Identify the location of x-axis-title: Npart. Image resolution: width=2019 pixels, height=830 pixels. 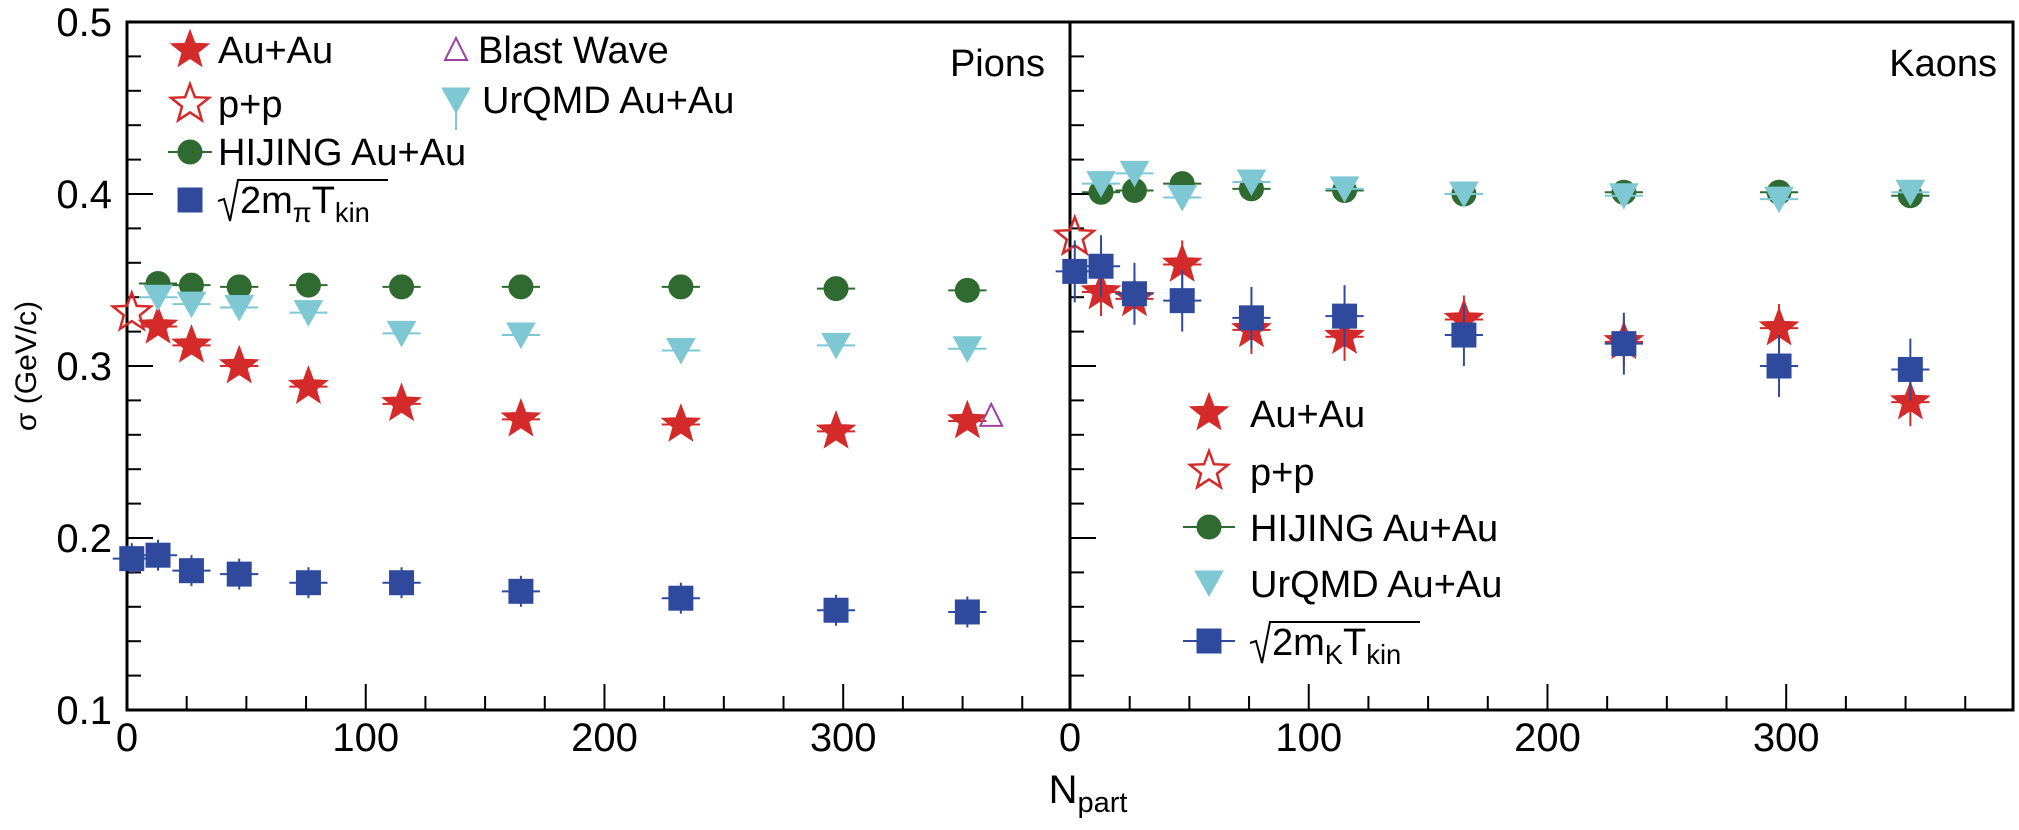
(1088, 793).